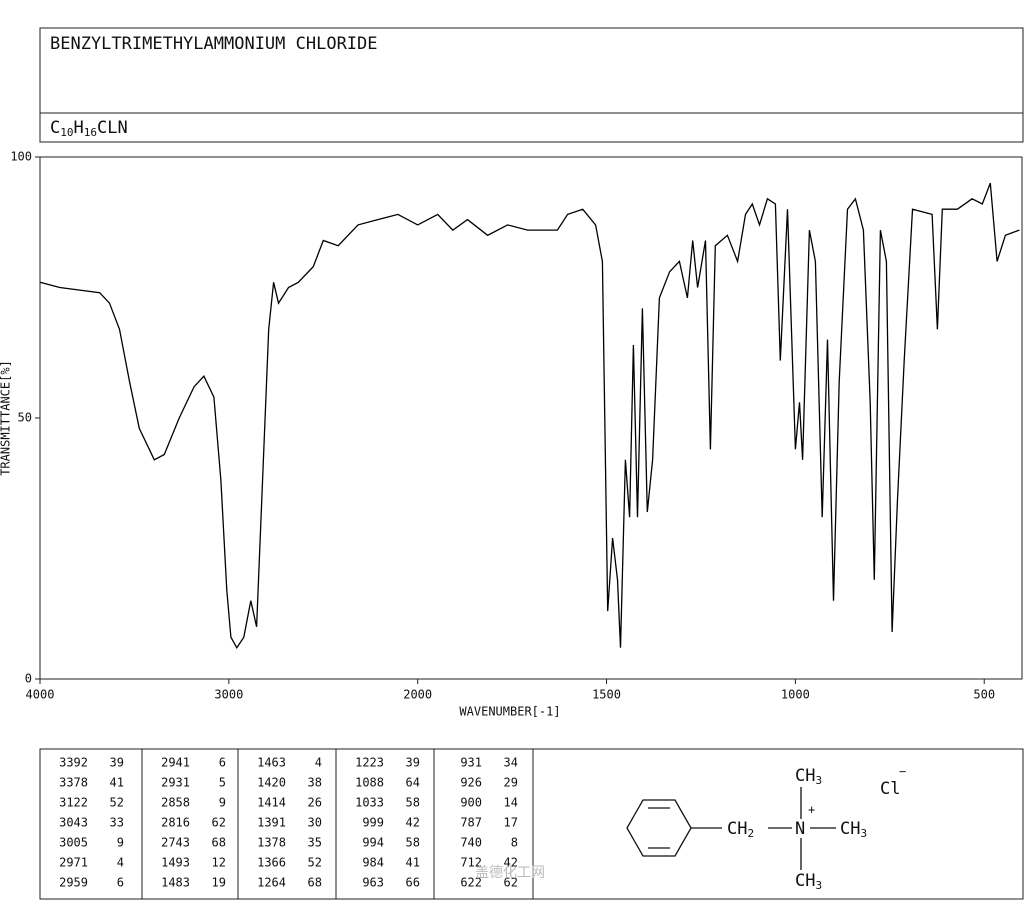  Describe the element at coordinates (471, 803) in the screenshot. I see `peak-wavenumber: 900` at that location.